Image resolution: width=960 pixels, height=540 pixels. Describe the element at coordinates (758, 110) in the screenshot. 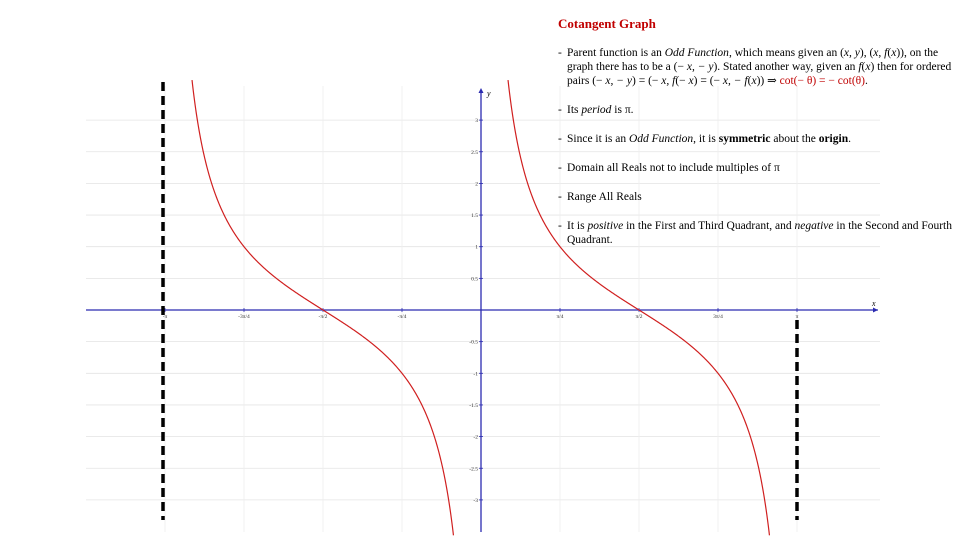

I see `bullet-period: Its period is π.` at that location.